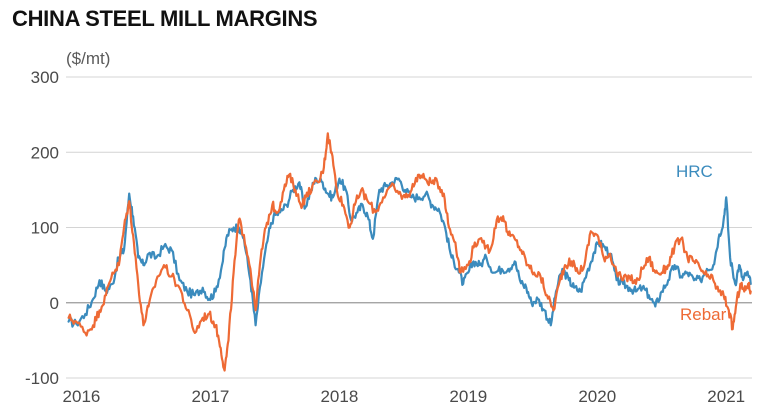 This screenshot has height=418, width=774. Describe the element at coordinates (339, 396) in the screenshot. I see `x-tick-label: 2018` at that location.